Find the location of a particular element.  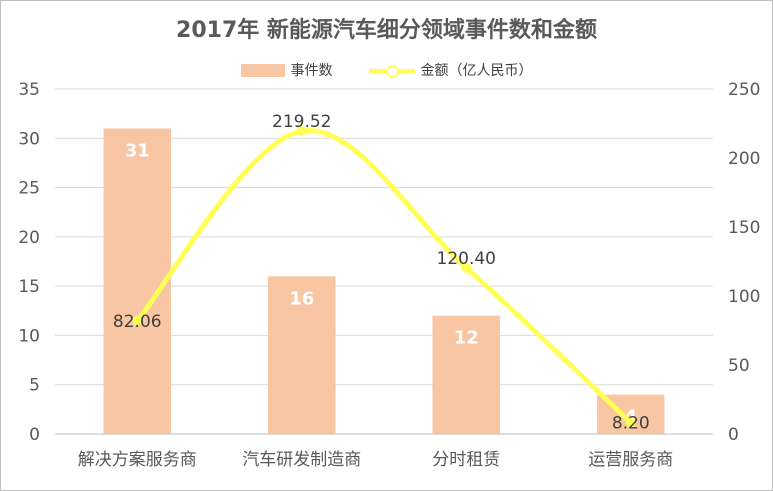

y-right-tick-label: 0 is located at coordinates (733, 435).